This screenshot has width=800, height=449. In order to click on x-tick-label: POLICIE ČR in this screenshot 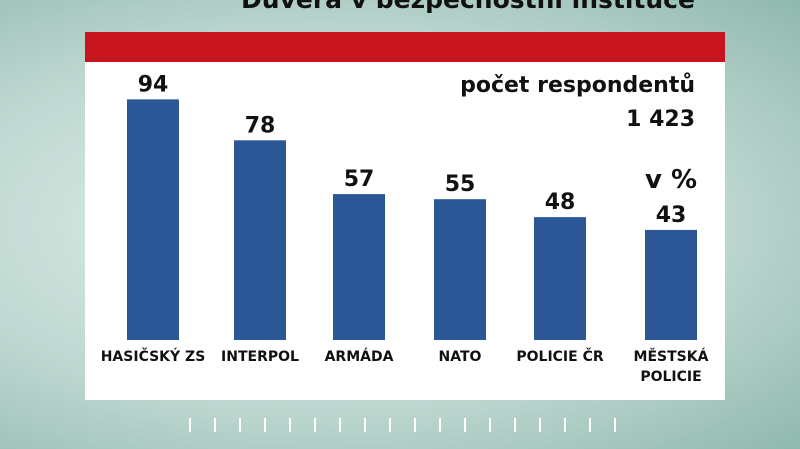, I will do `click(560, 357)`.